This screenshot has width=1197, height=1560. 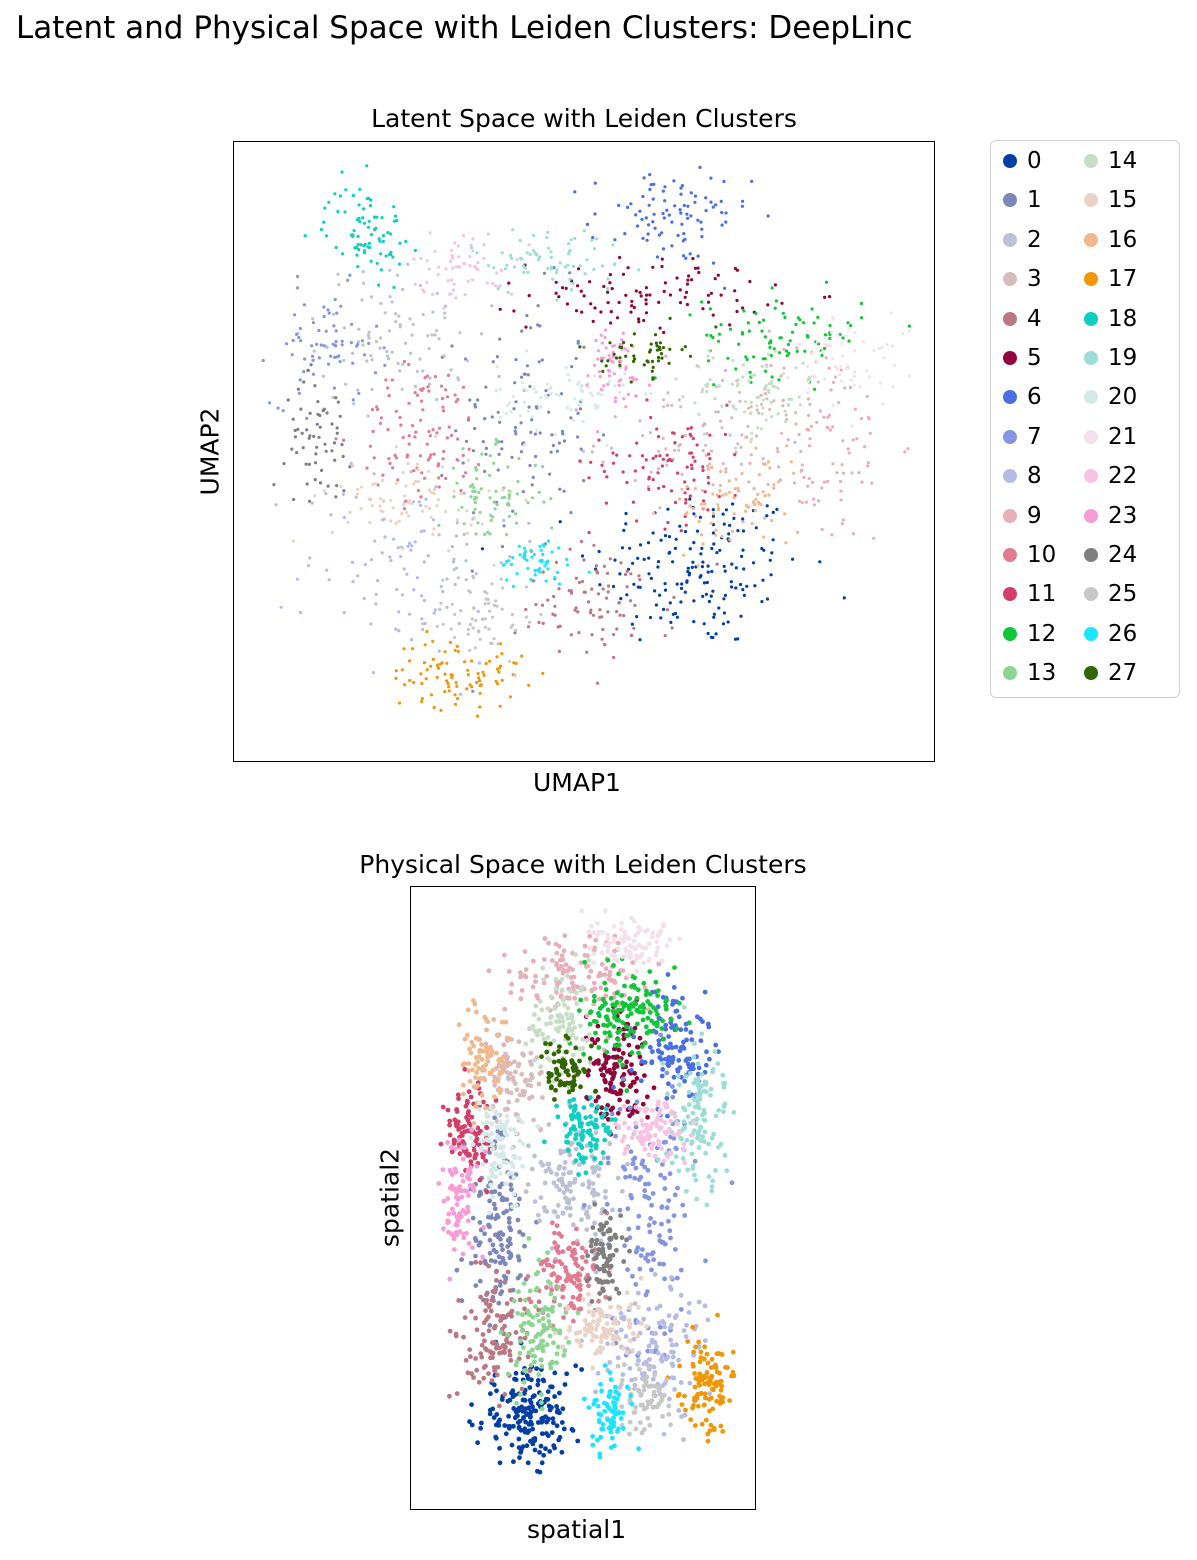 I want to click on legend-item-20: 20, so click(x=1110, y=397).